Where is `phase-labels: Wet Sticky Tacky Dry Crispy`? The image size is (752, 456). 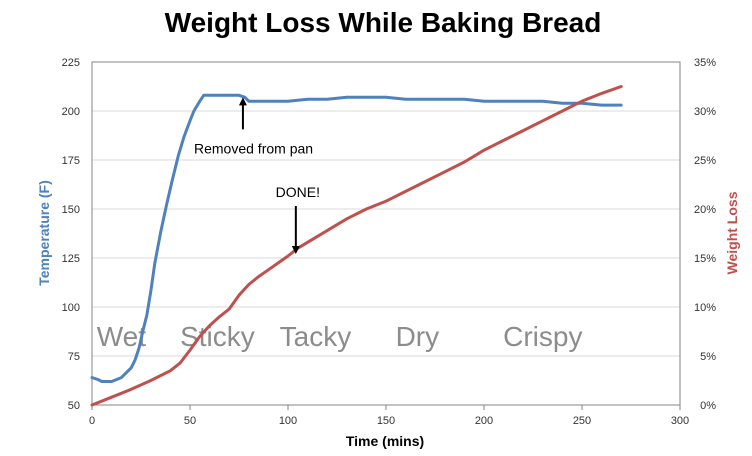
phase-labels: Wet Sticky Tacky Dry Crispy is located at coordinates (340, 336).